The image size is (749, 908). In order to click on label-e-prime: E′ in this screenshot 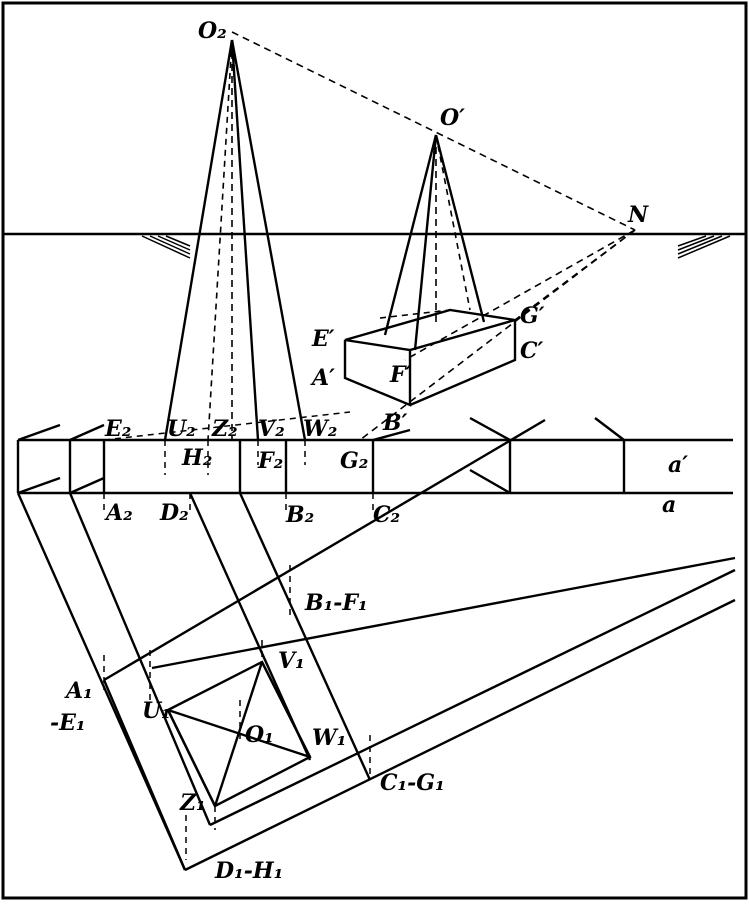, I will do `click(323, 339)`.